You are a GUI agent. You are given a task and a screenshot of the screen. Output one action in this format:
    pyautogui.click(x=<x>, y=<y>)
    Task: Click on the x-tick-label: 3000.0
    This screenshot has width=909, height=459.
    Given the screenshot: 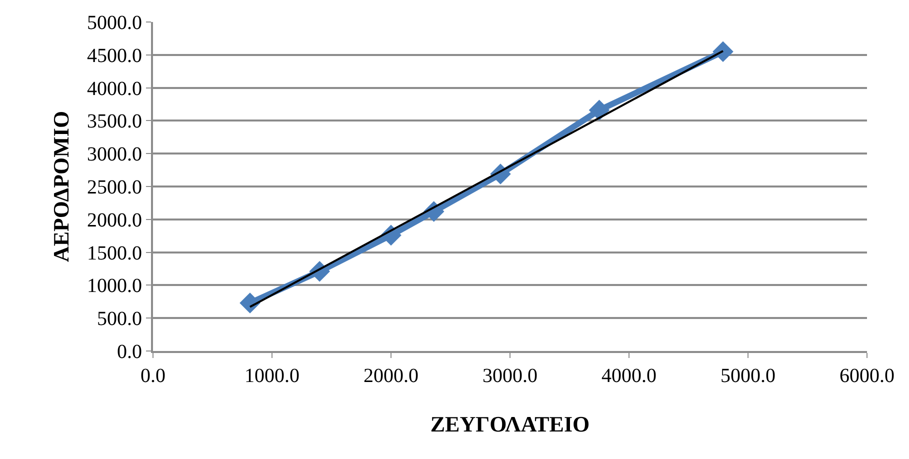 What is the action you would take?
    pyautogui.click(x=510, y=376)
    